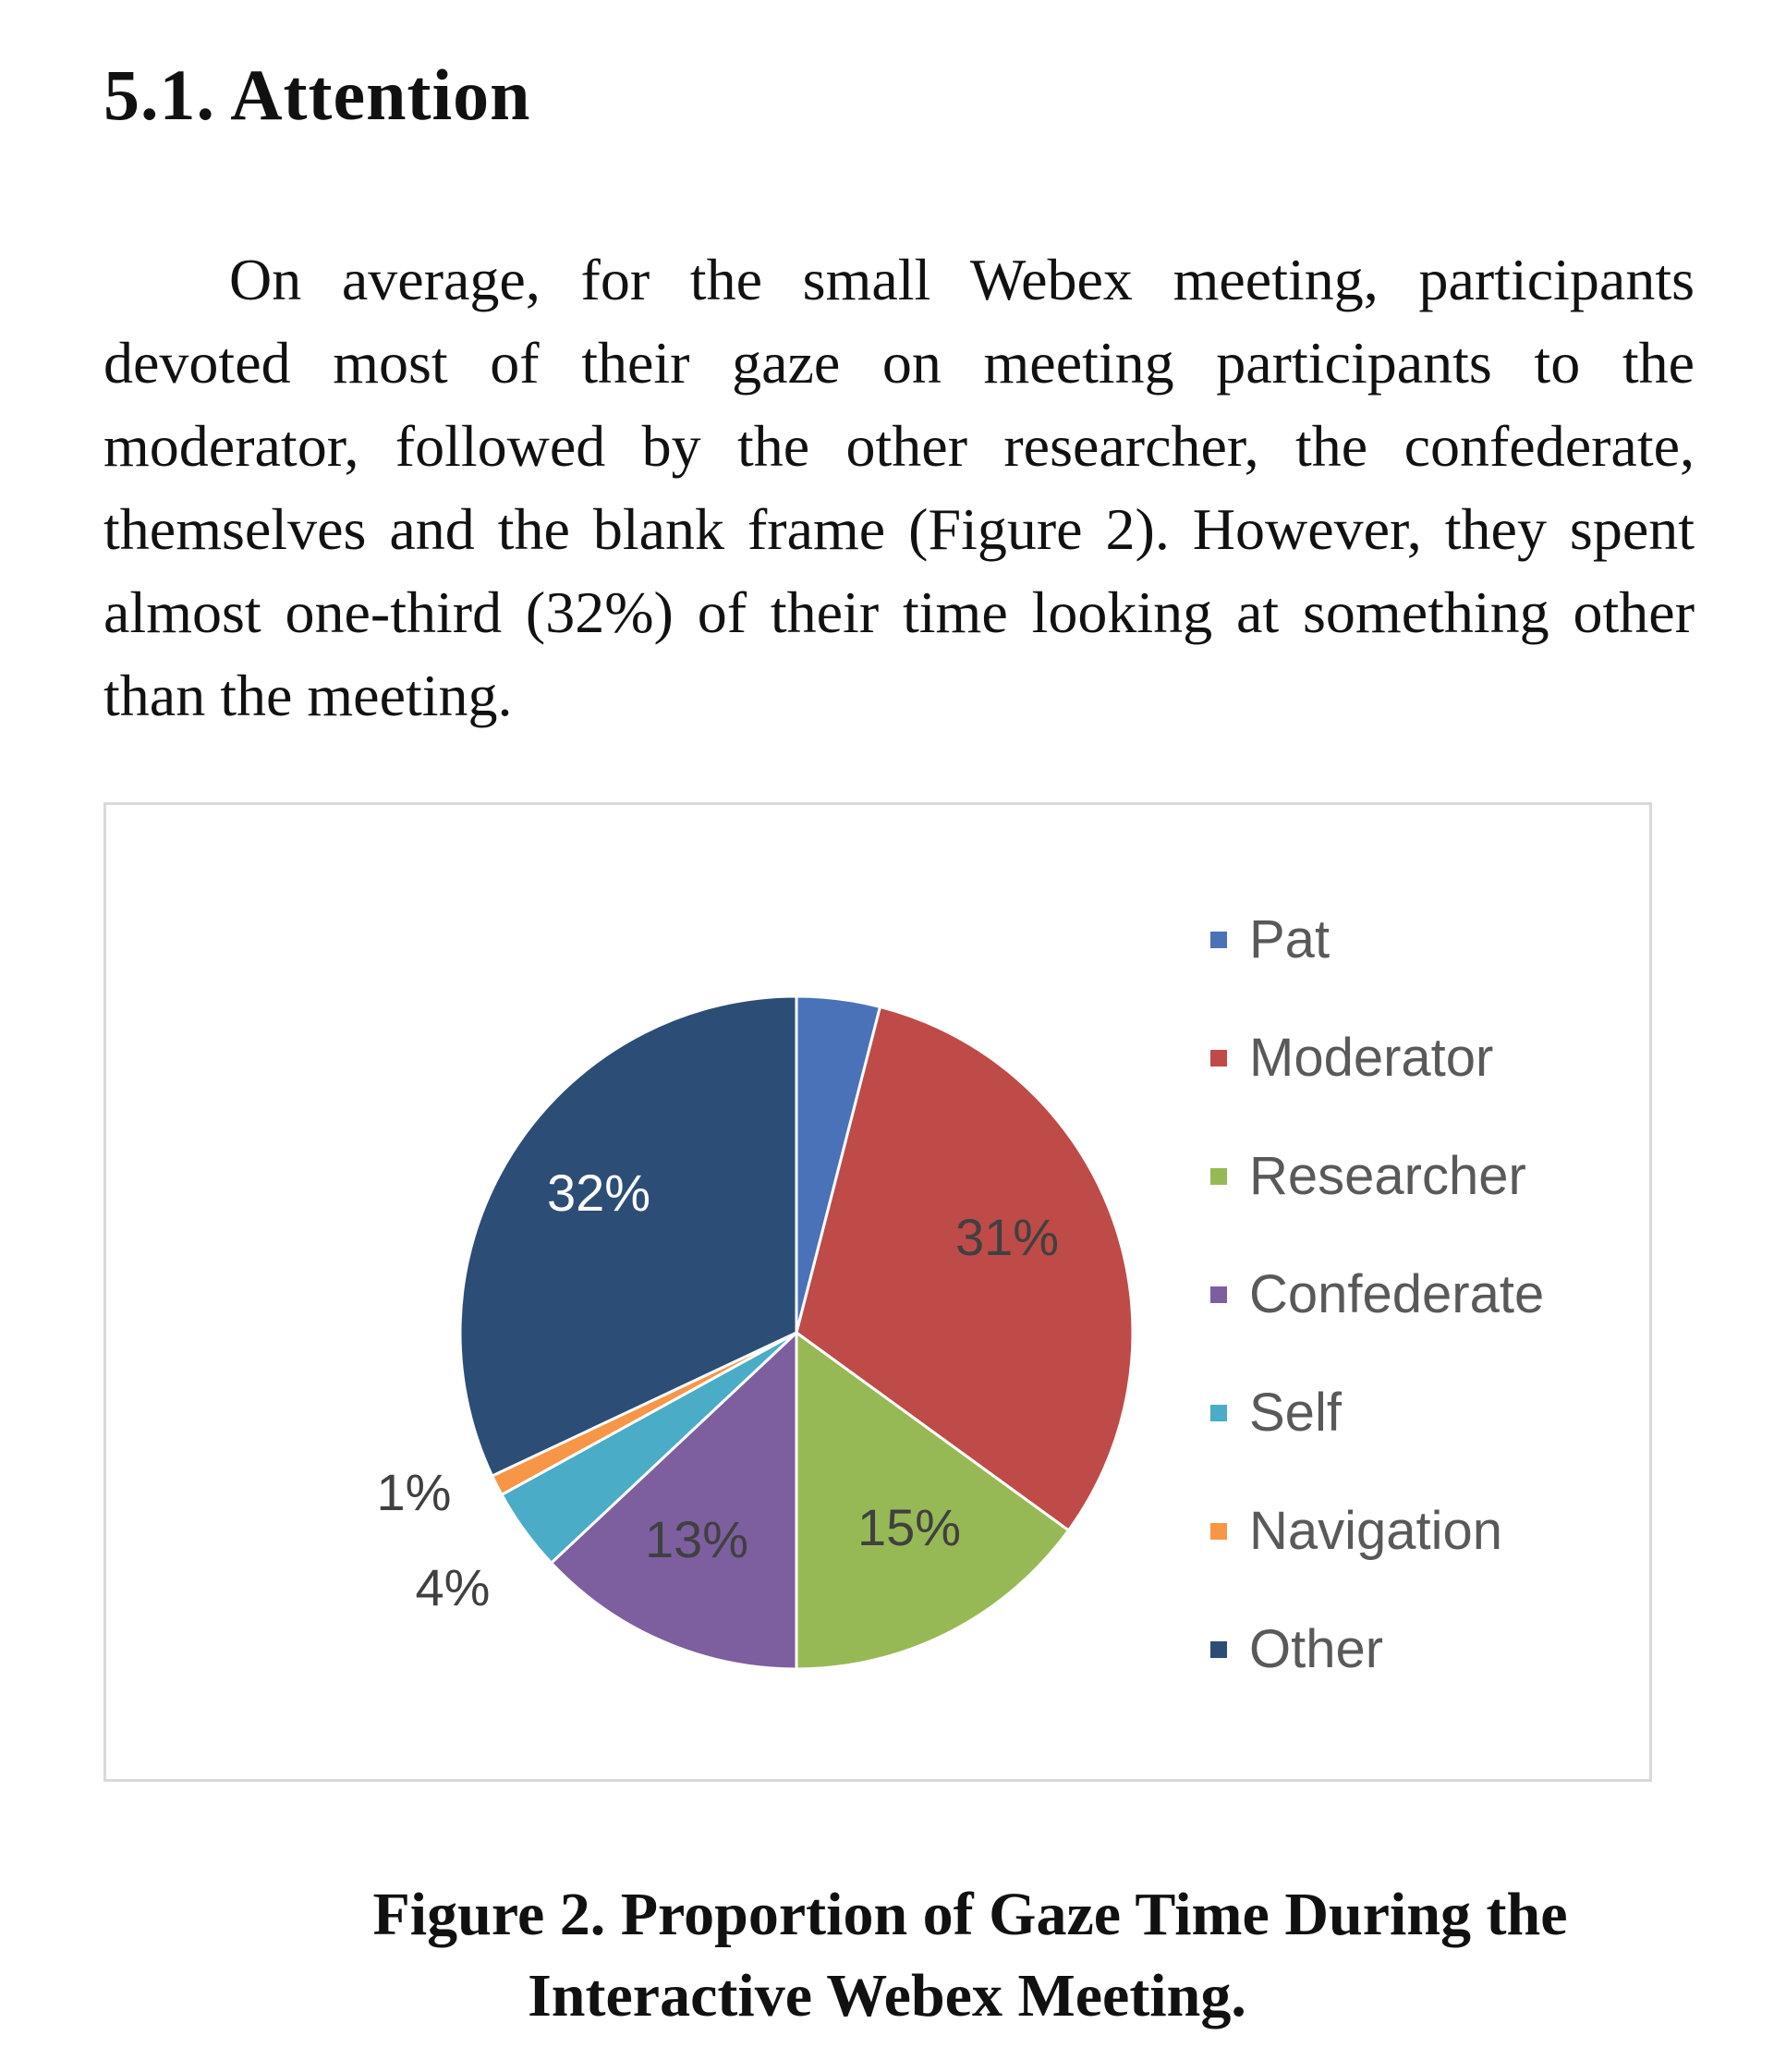 The width and height of the screenshot is (1774, 2072). What do you see at coordinates (1396, 1294) in the screenshot?
I see `legend-label-confederate: Confederate` at bounding box center [1396, 1294].